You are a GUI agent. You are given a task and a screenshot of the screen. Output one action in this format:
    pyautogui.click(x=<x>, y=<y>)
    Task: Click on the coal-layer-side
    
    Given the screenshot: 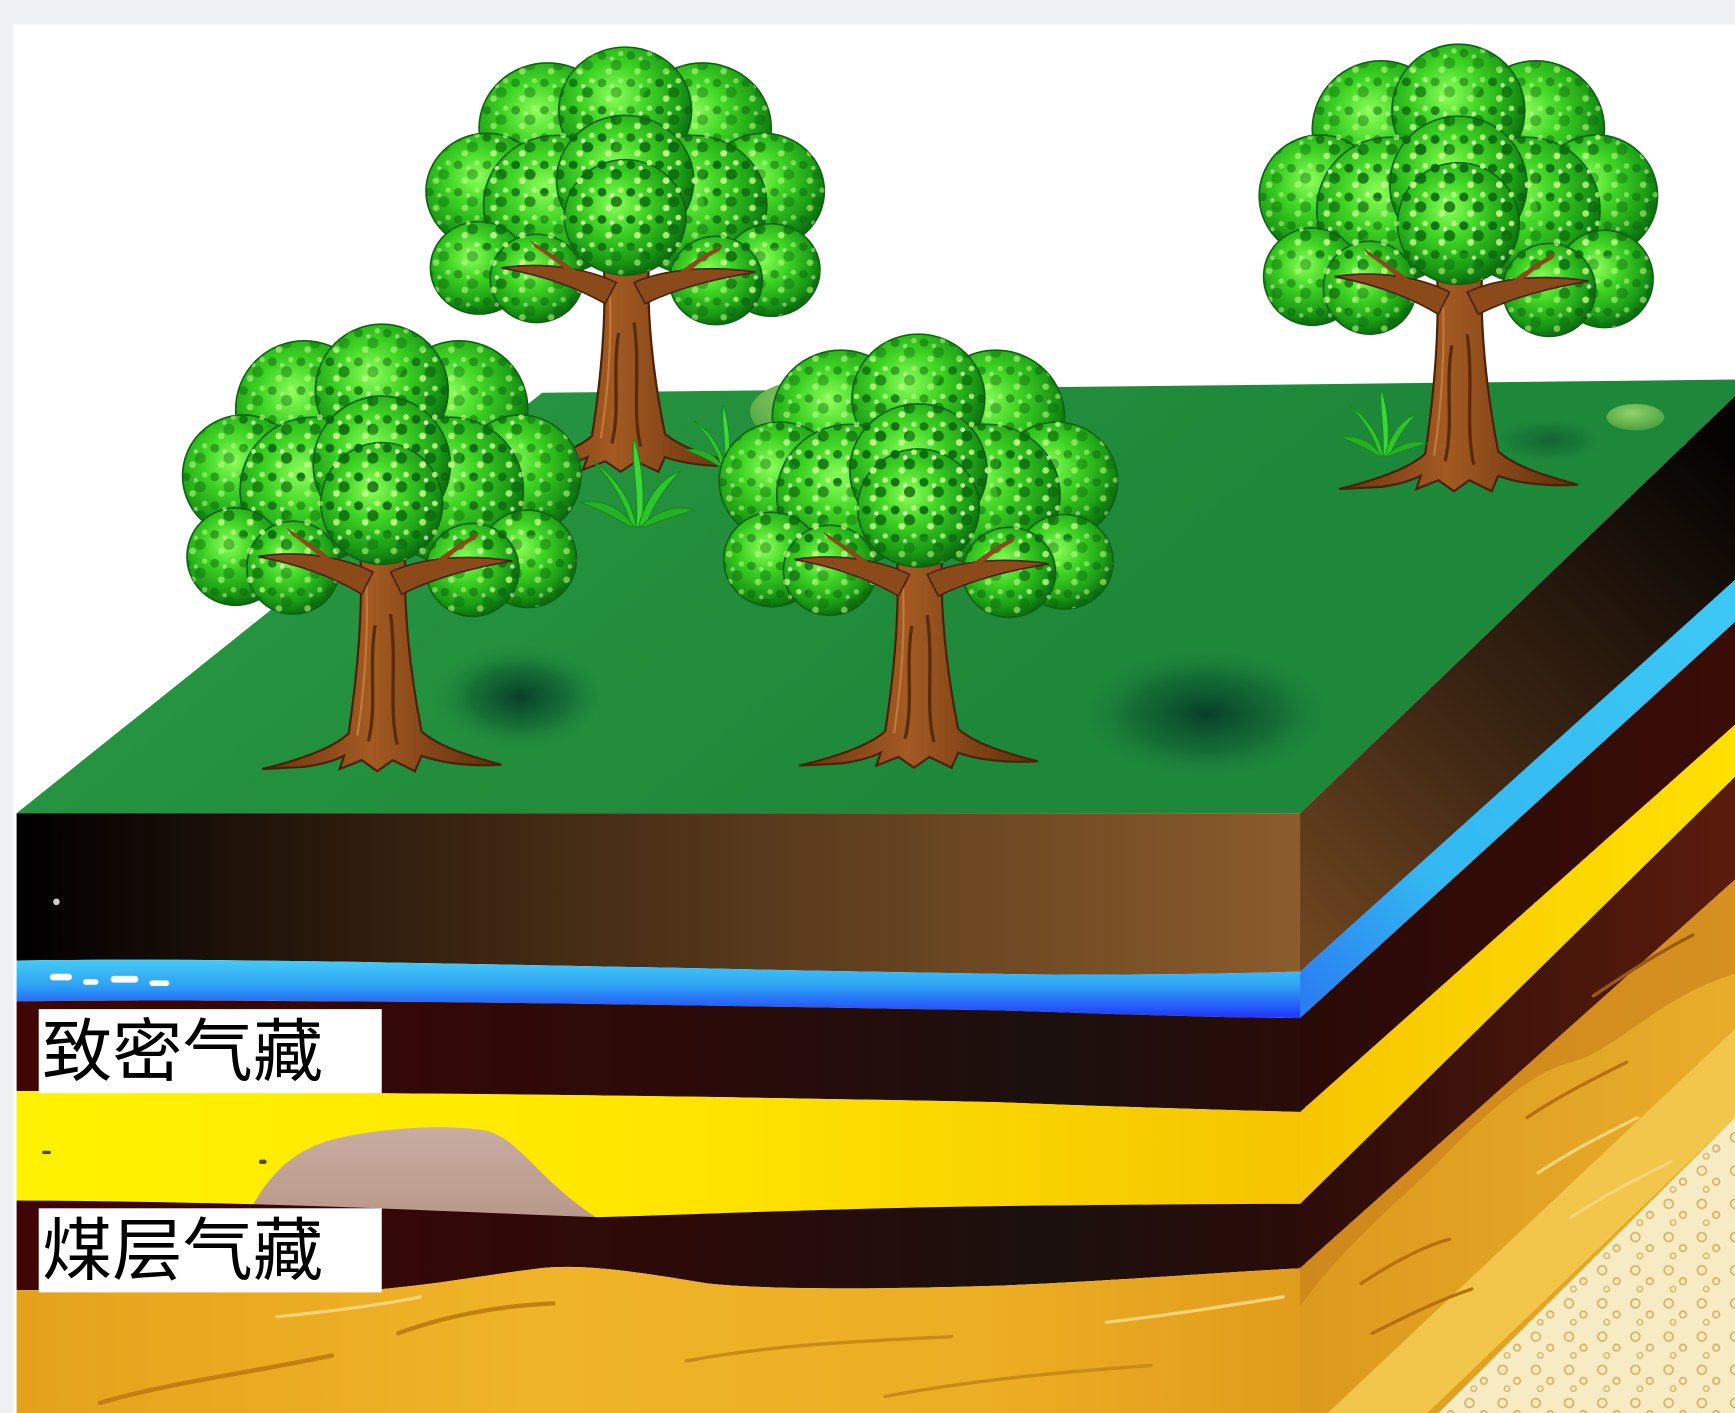 What is the action you would take?
    pyautogui.click(x=1517, y=1022)
    